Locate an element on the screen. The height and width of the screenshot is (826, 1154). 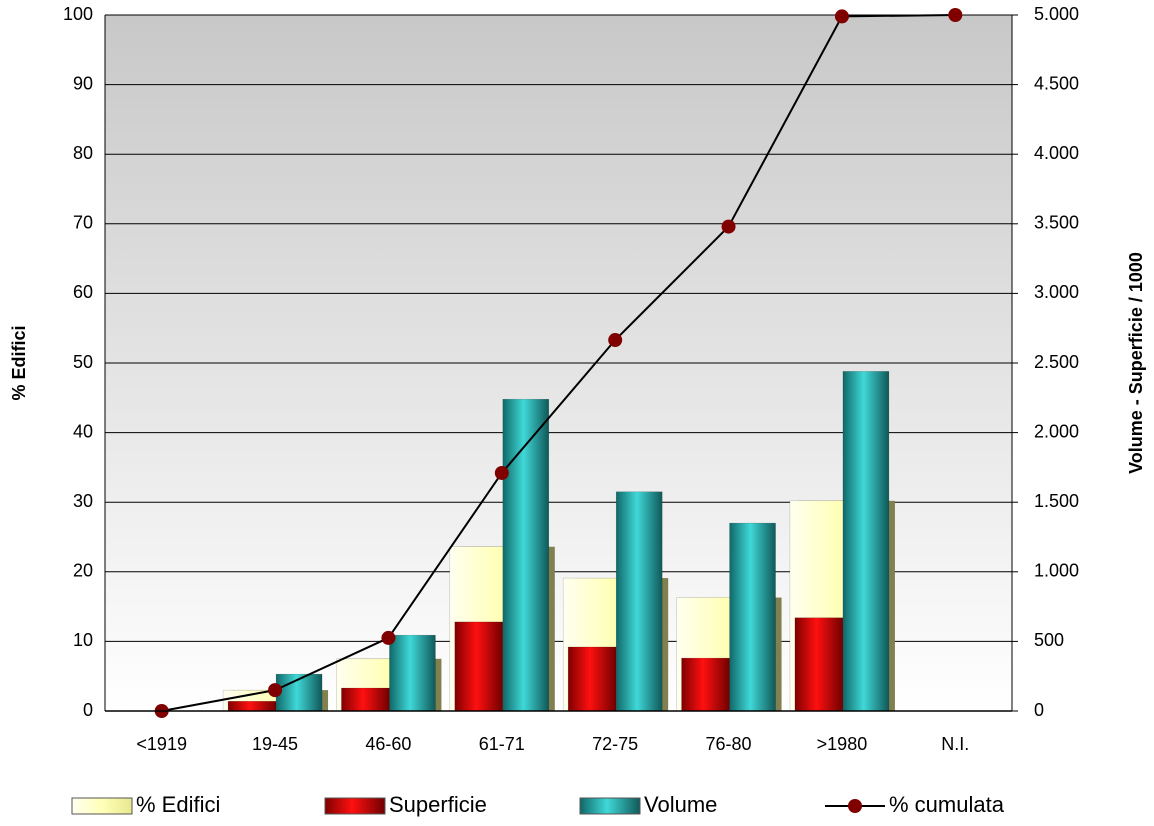
x-tick-label: >1980 is located at coordinates (842, 744).